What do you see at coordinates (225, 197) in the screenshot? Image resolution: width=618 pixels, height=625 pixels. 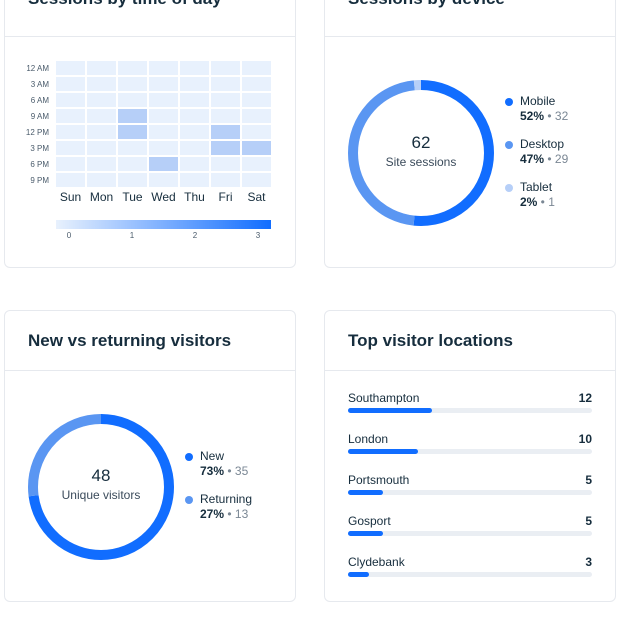 I see `heatmap-x-label: Fri` at bounding box center [225, 197].